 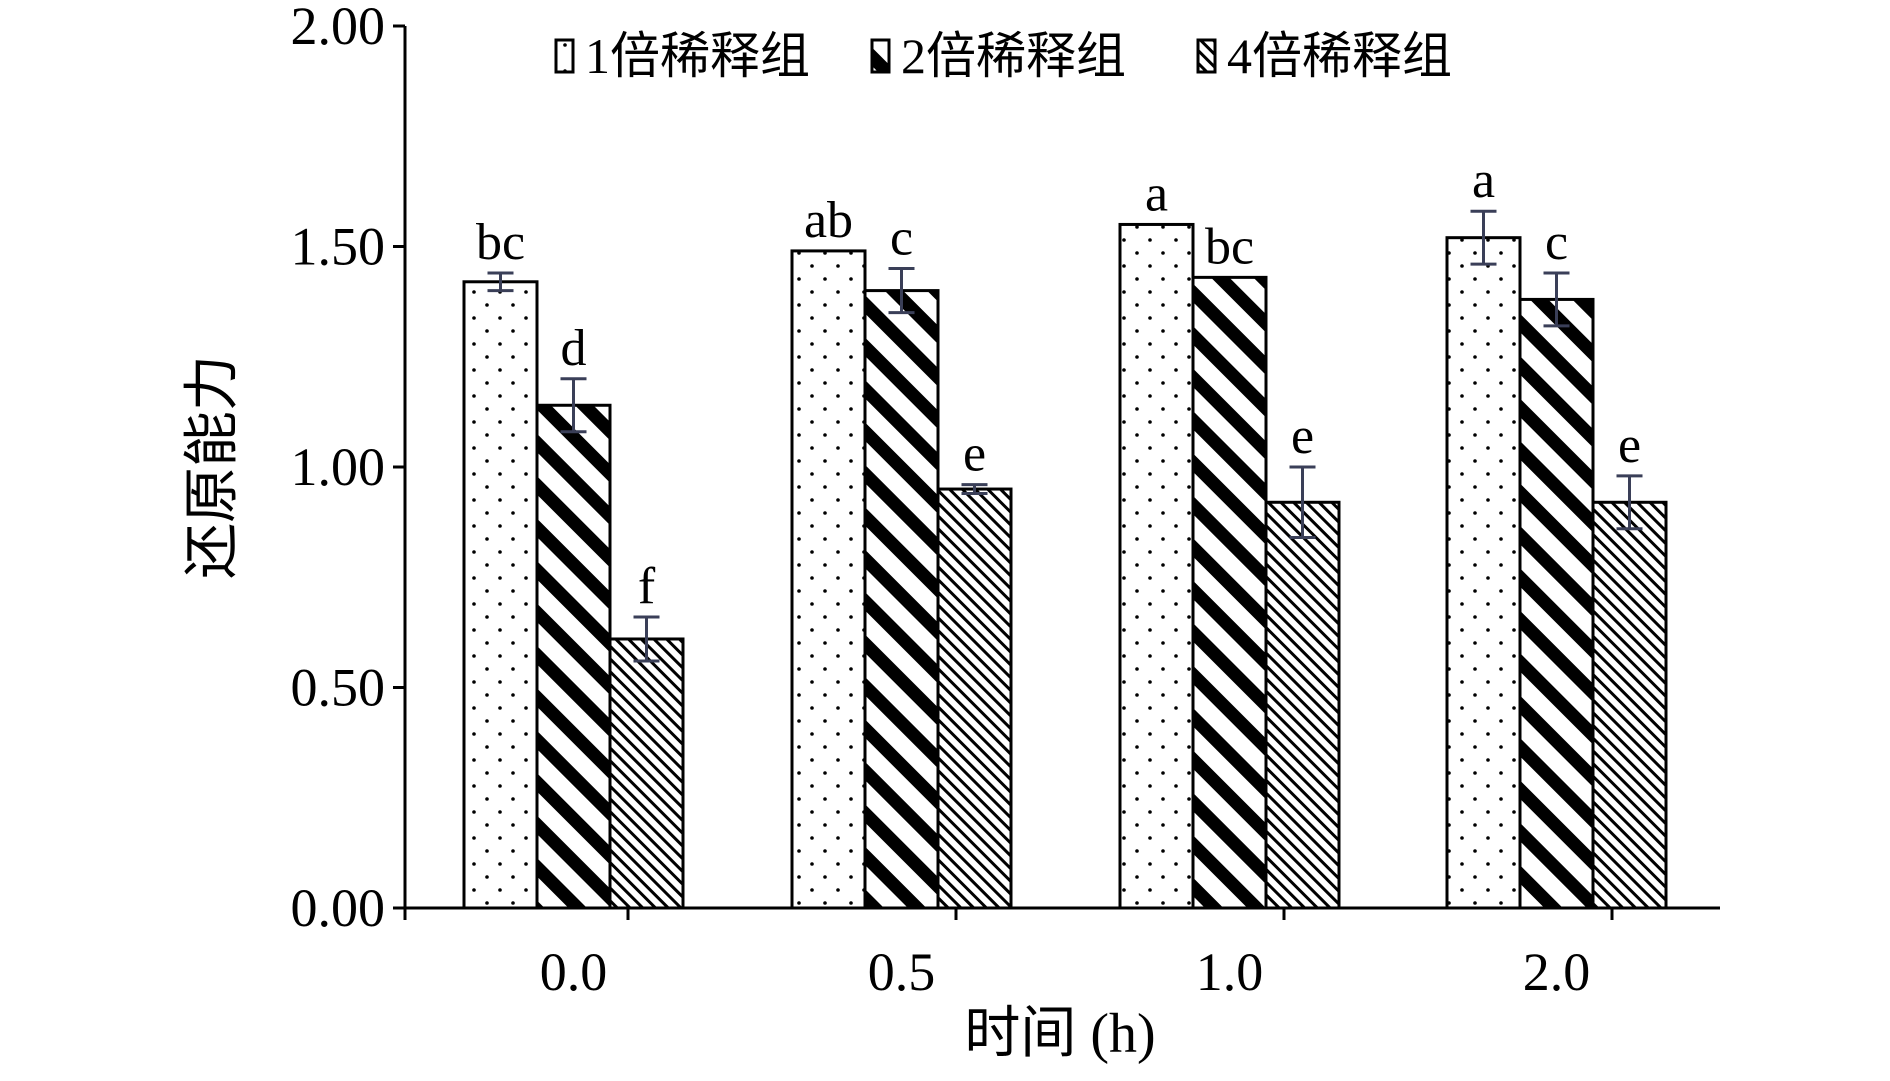 What do you see at coordinates (1013, 56) in the screenshot?
I see `legend-label: 2倍稀释组` at bounding box center [1013, 56].